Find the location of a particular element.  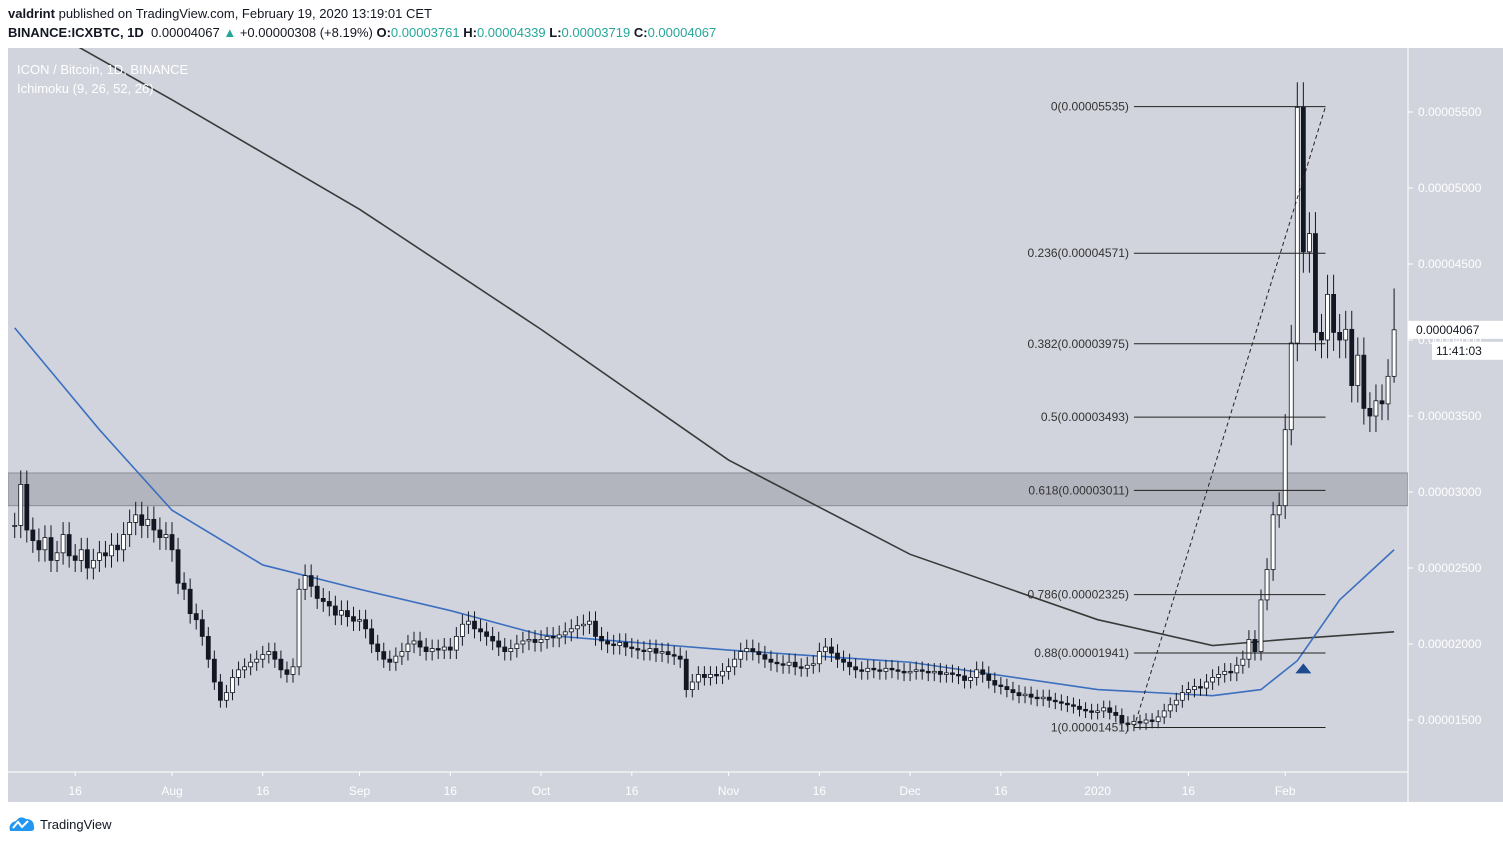

open-value: 0.00003761 is located at coordinates (425, 32).